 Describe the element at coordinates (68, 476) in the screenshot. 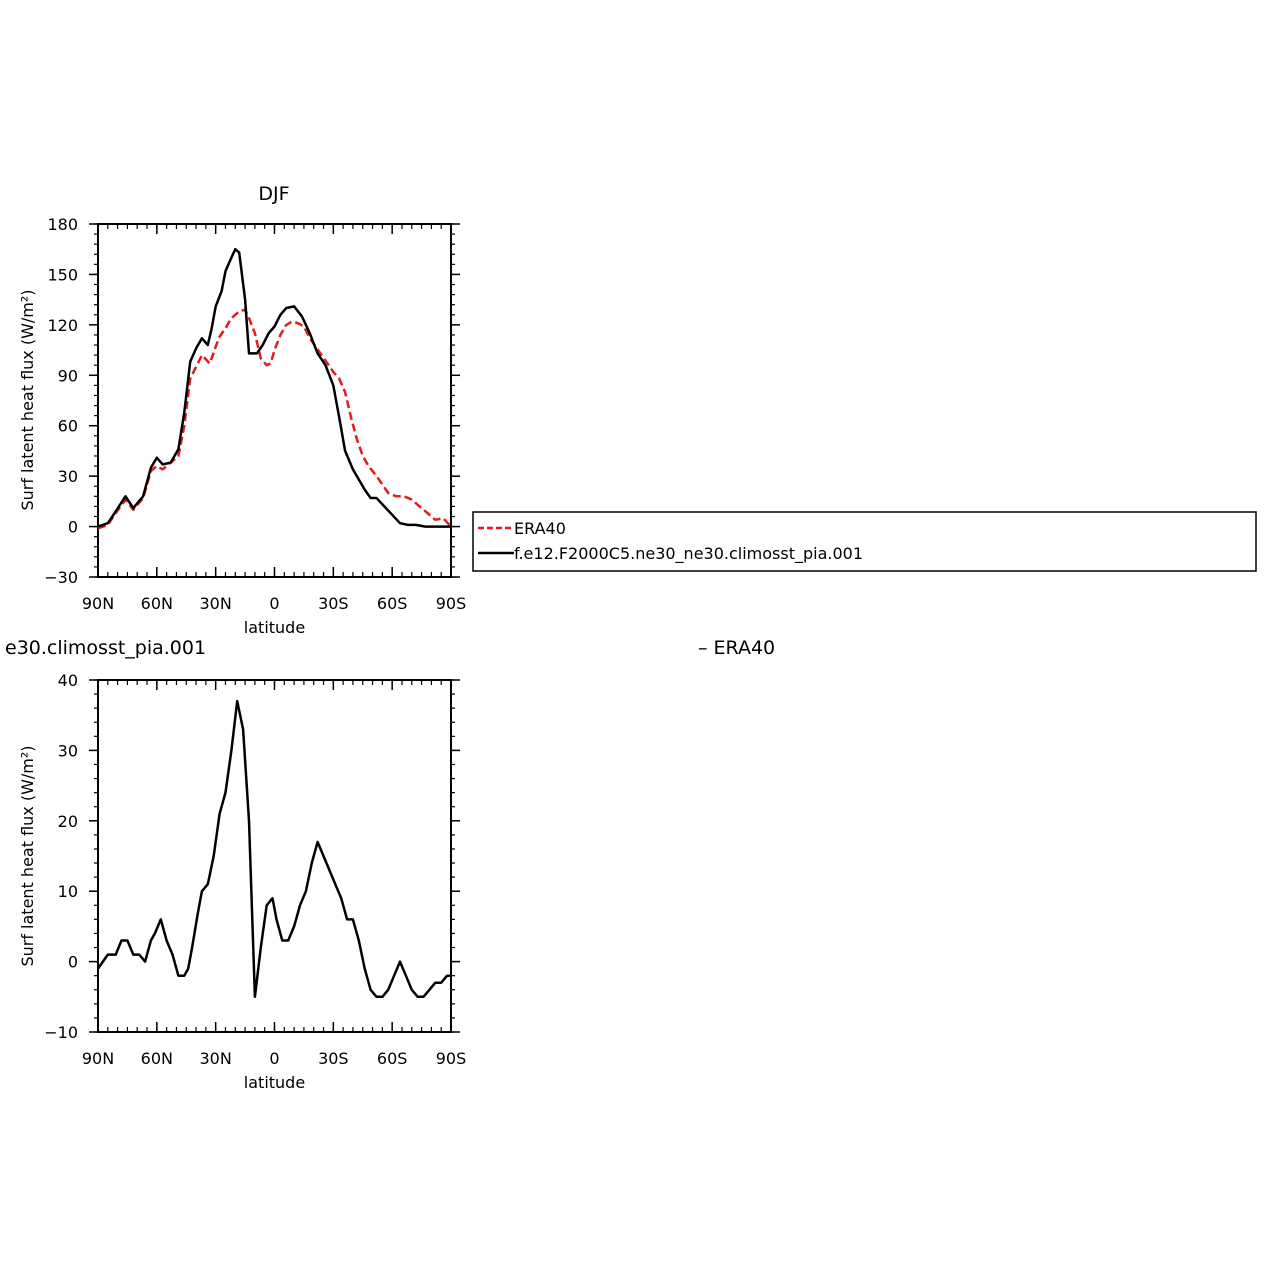

I see `top-y-tick-label: 30` at that location.